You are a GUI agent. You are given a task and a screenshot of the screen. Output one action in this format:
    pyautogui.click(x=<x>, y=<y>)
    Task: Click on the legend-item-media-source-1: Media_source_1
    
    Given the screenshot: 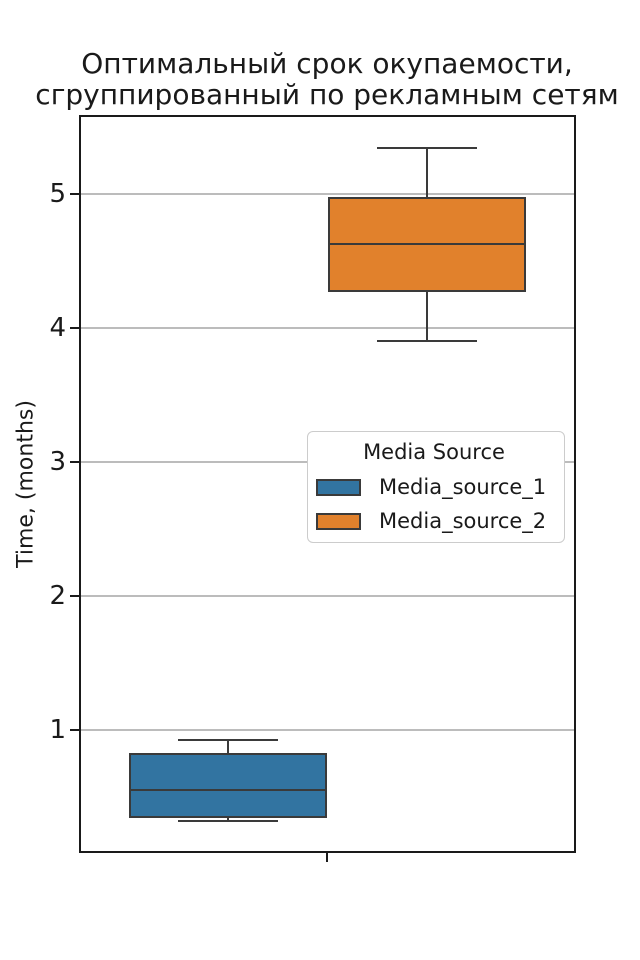 What is the action you would take?
    pyautogui.click(x=434, y=487)
    